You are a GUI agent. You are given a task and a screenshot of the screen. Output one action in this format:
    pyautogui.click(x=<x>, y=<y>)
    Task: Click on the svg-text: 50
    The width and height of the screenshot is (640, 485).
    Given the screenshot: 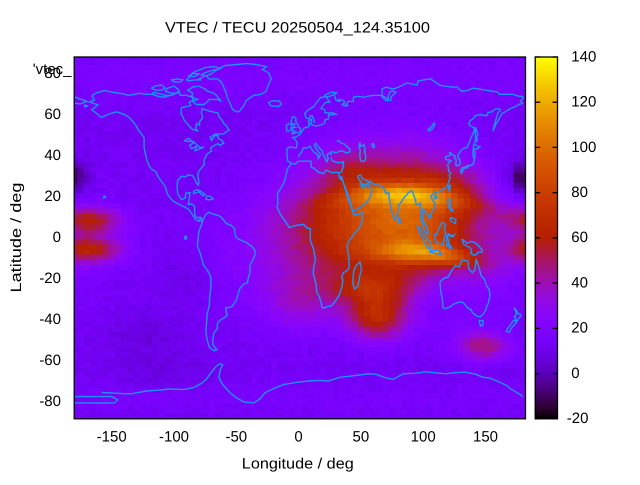 What is the action you would take?
    pyautogui.click(x=361, y=437)
    